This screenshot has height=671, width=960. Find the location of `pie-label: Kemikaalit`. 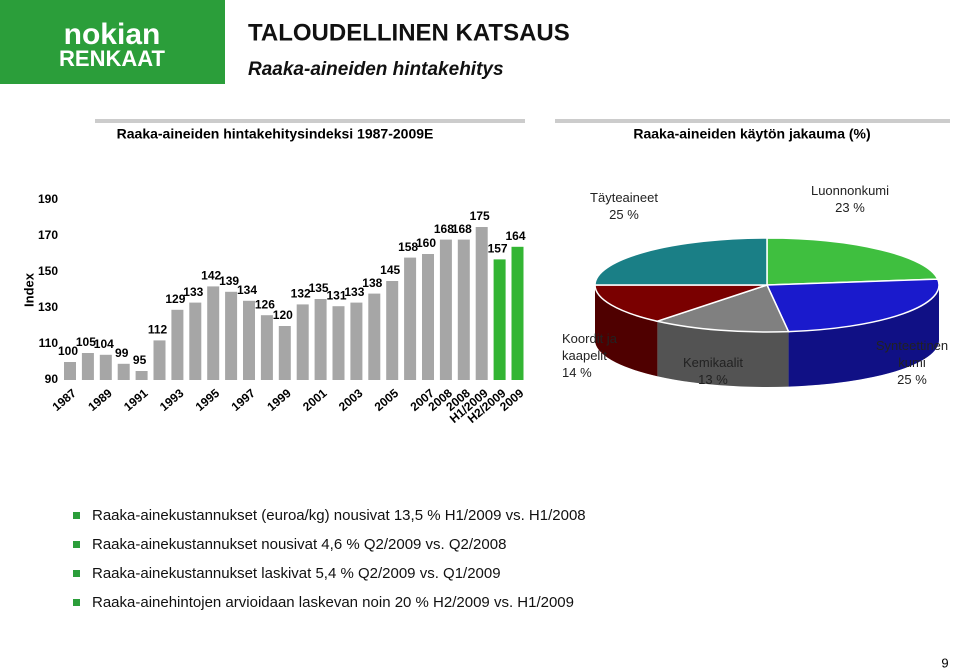

pie-label: Kemikaalit is located at coordinates (713, 362).